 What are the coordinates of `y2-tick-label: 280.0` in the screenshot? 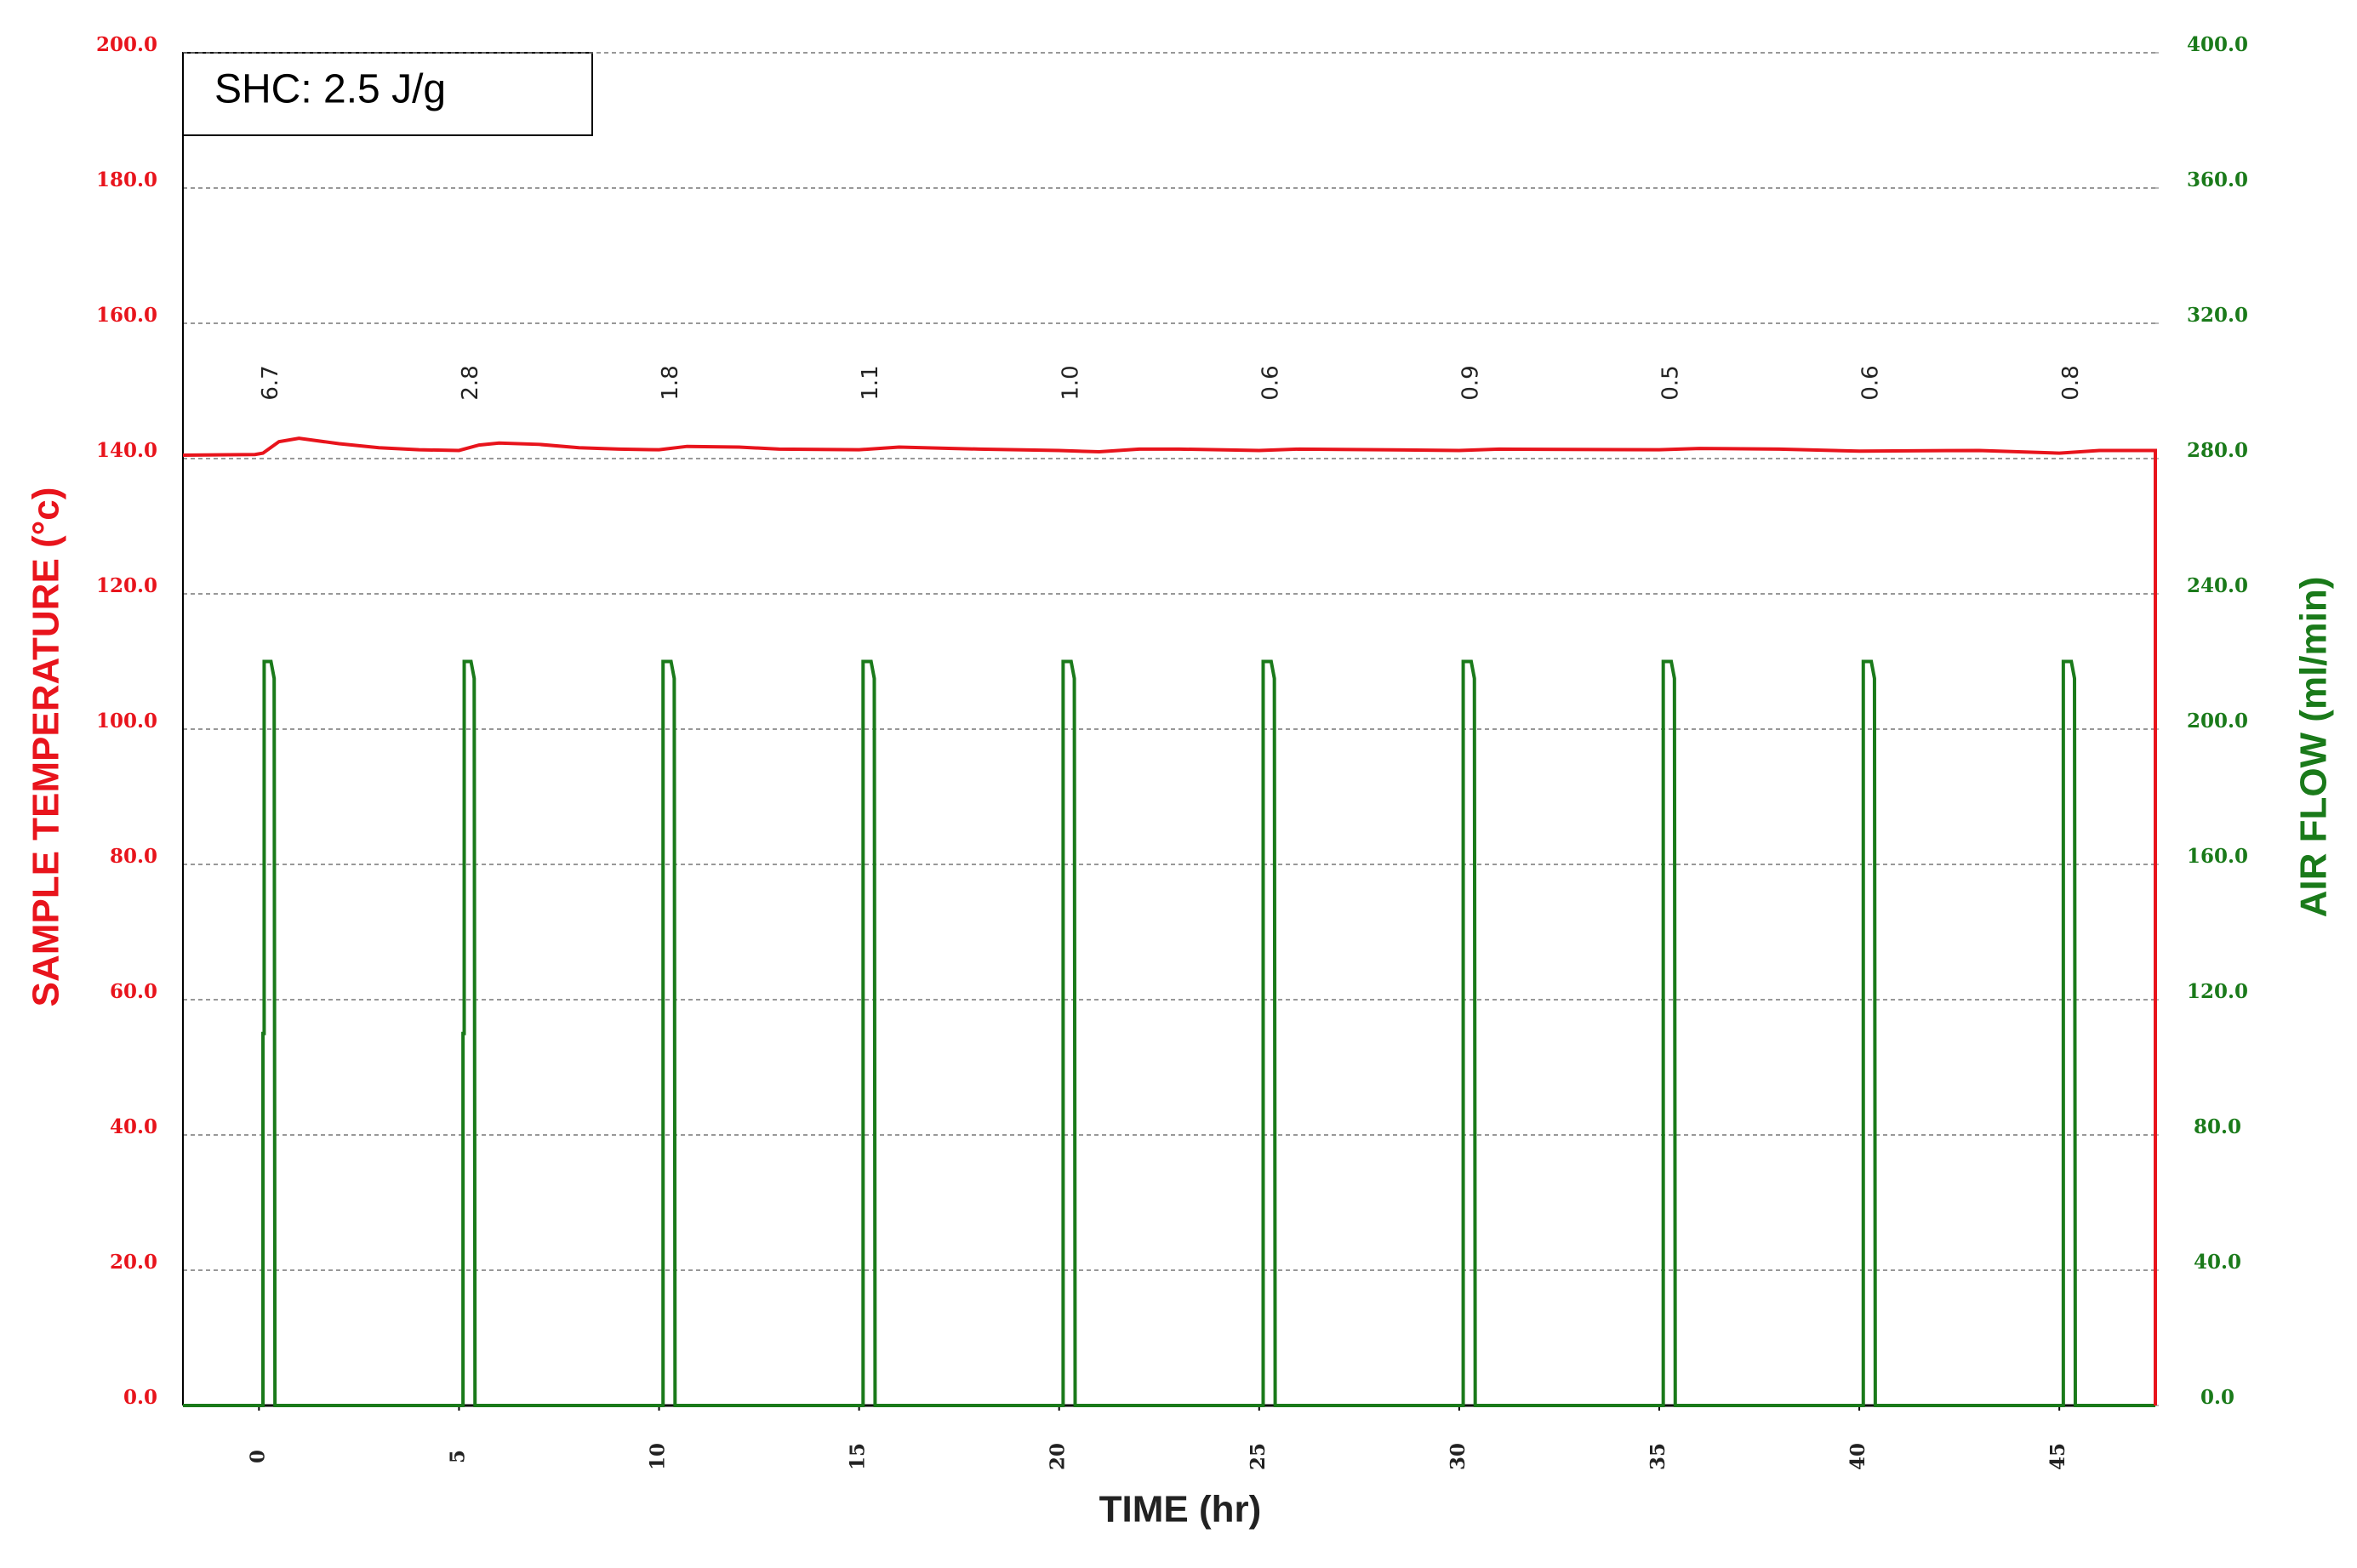 It's located at (2217, 450).